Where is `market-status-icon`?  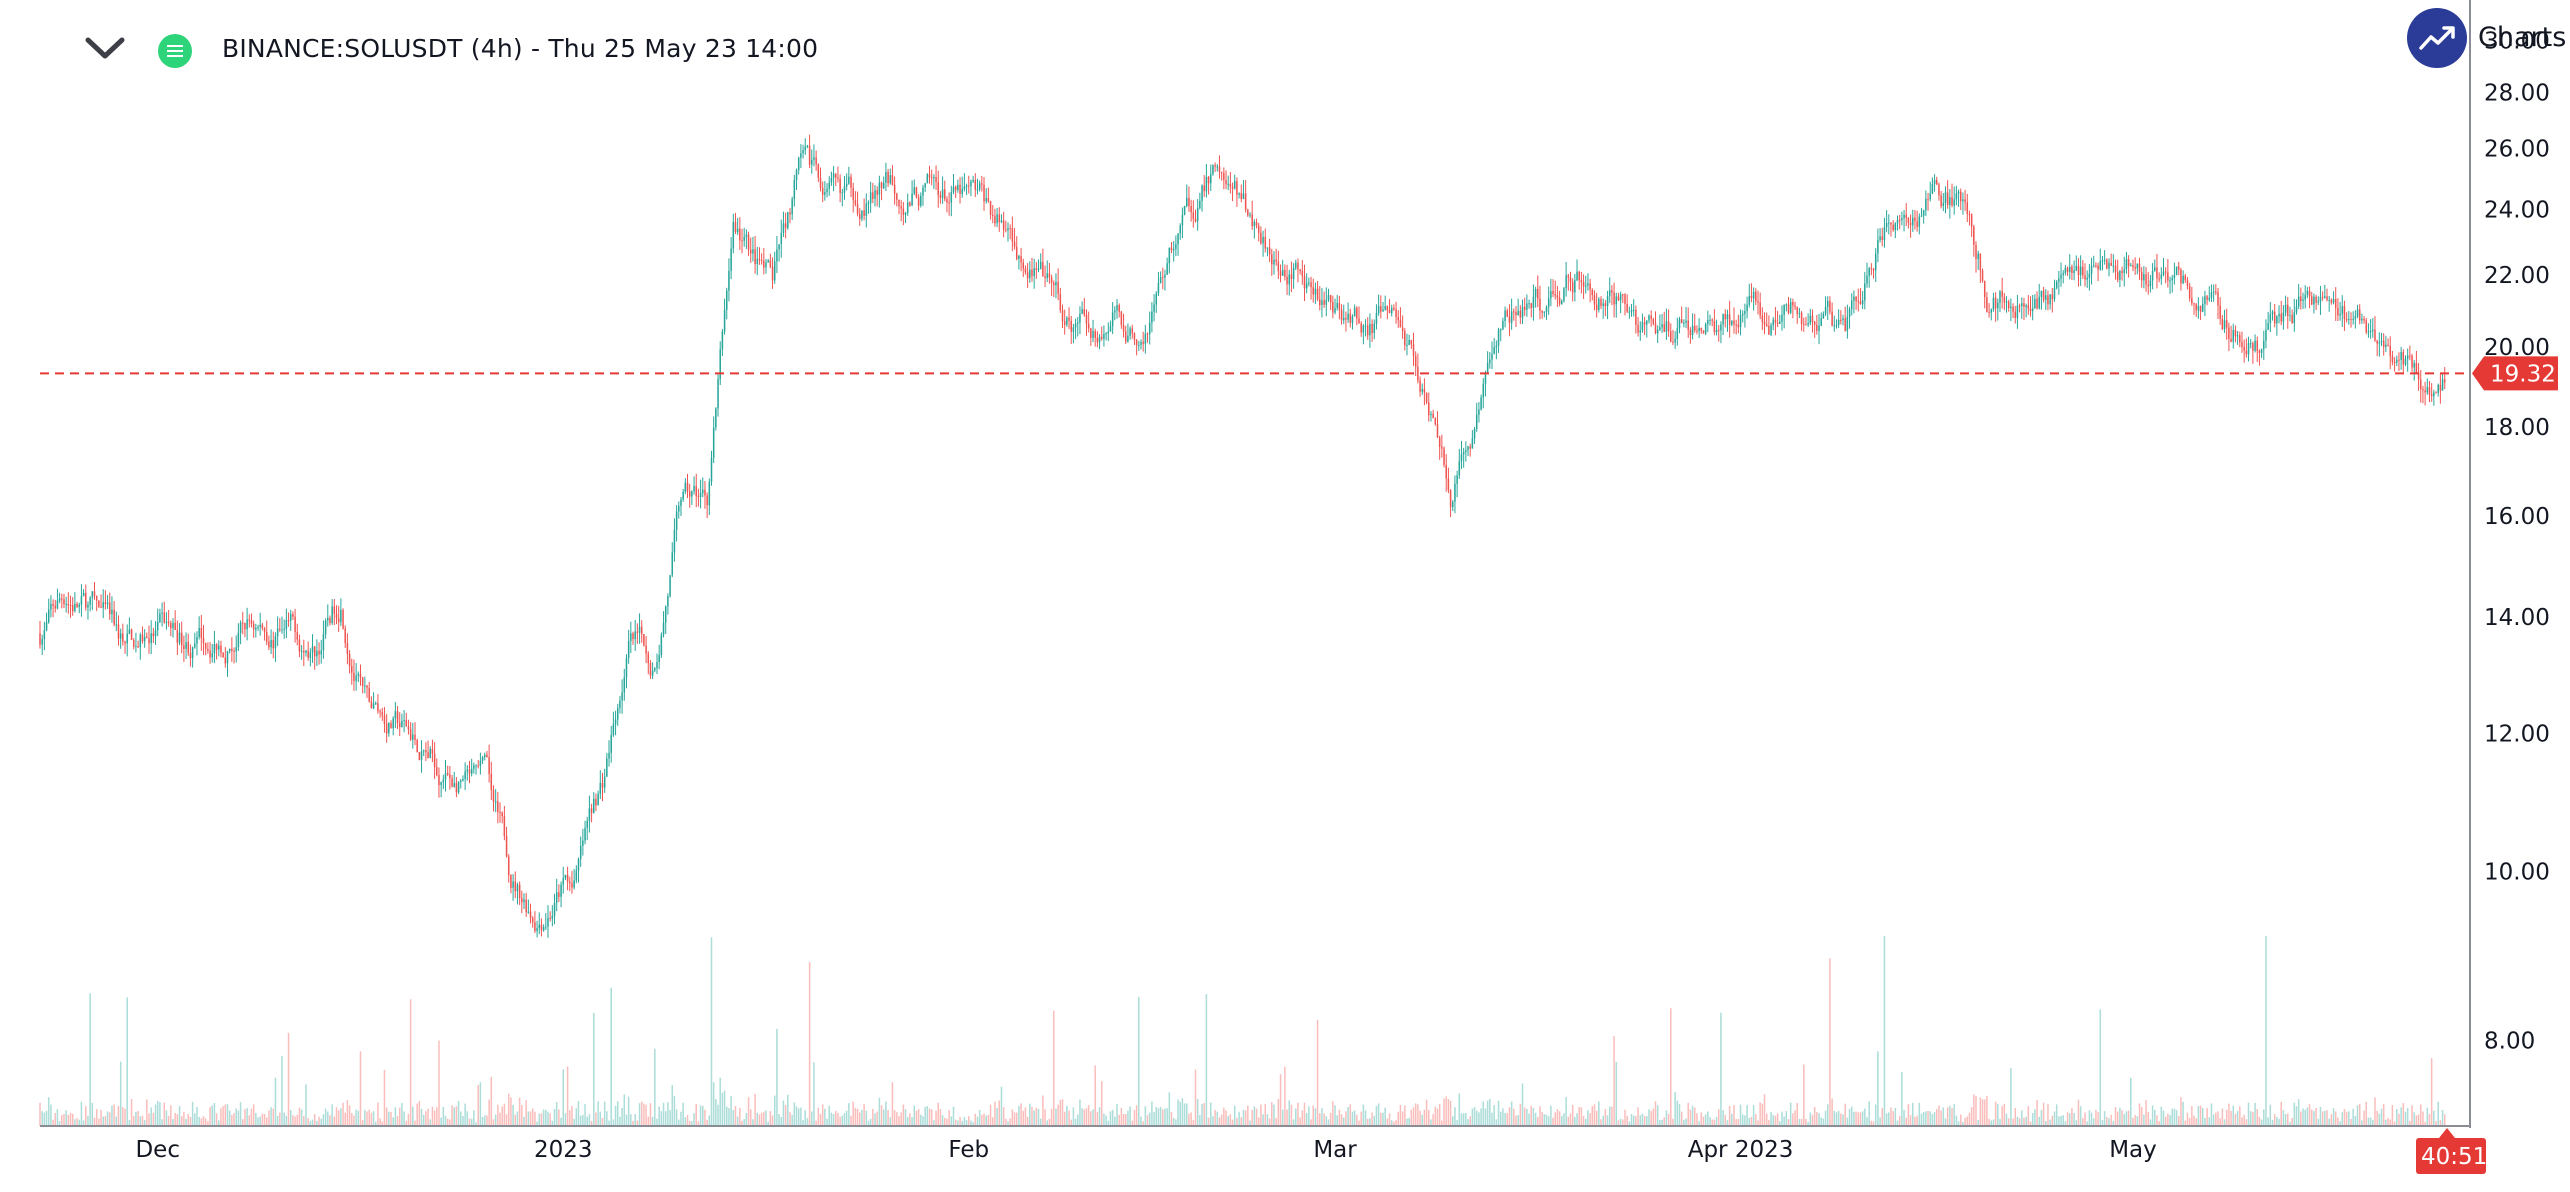
market-status-icon is located at coordinates (175, 51).